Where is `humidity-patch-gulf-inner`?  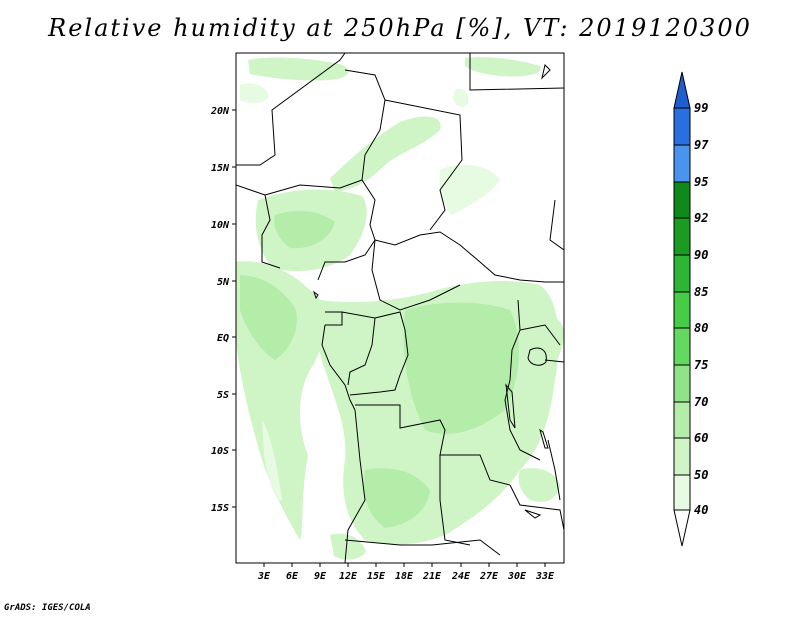 humidity-patch-gulf-inner is located at coordinates (268, 317).